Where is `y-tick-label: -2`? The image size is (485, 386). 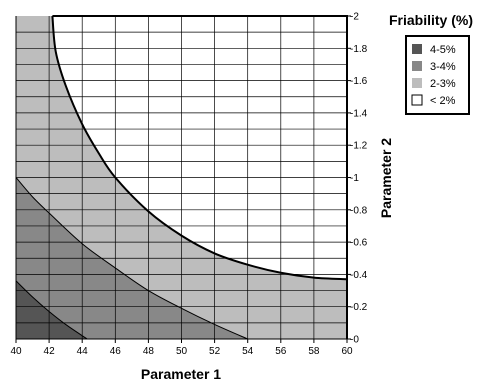 y-tick-label: -2 is located at coordinates (354, 17).